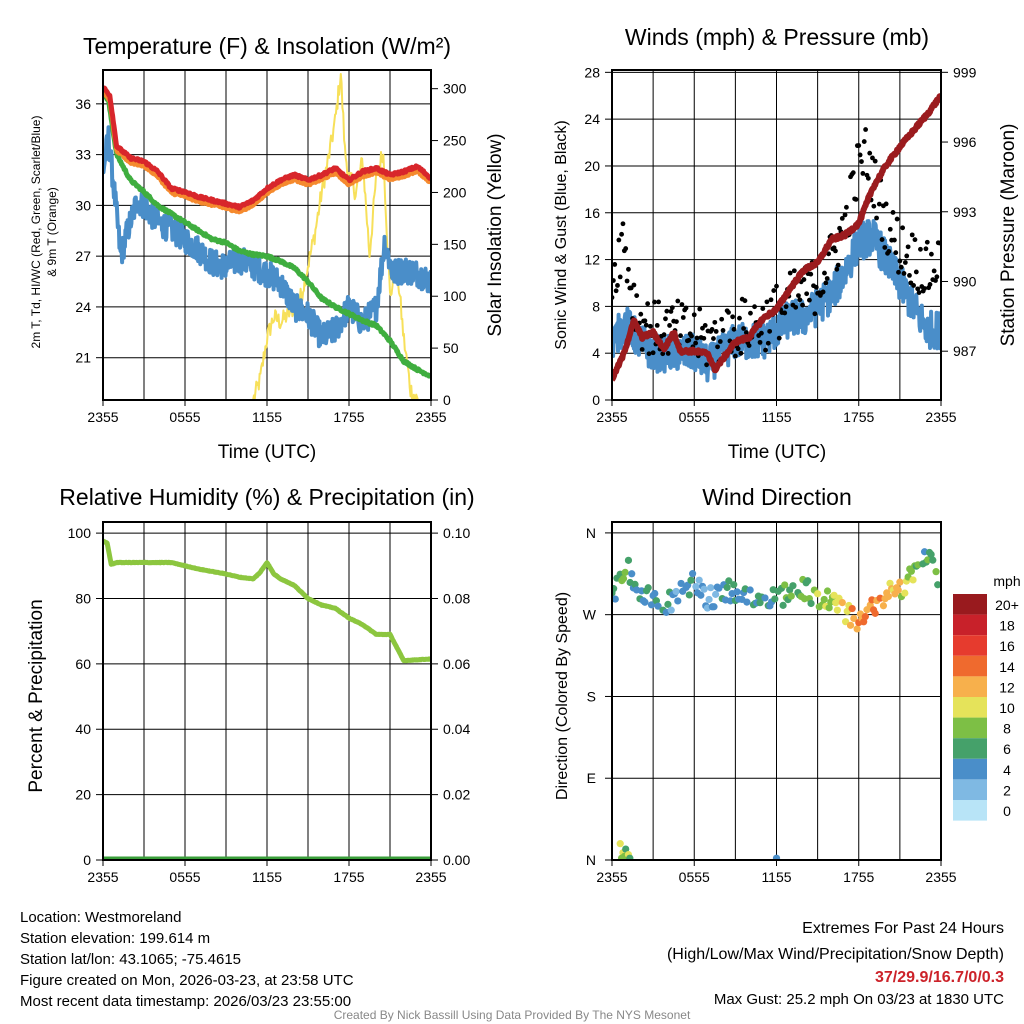 This screenshot has height=1024, width=1024. I want to click on station-pressure-line, so click(776, 237).